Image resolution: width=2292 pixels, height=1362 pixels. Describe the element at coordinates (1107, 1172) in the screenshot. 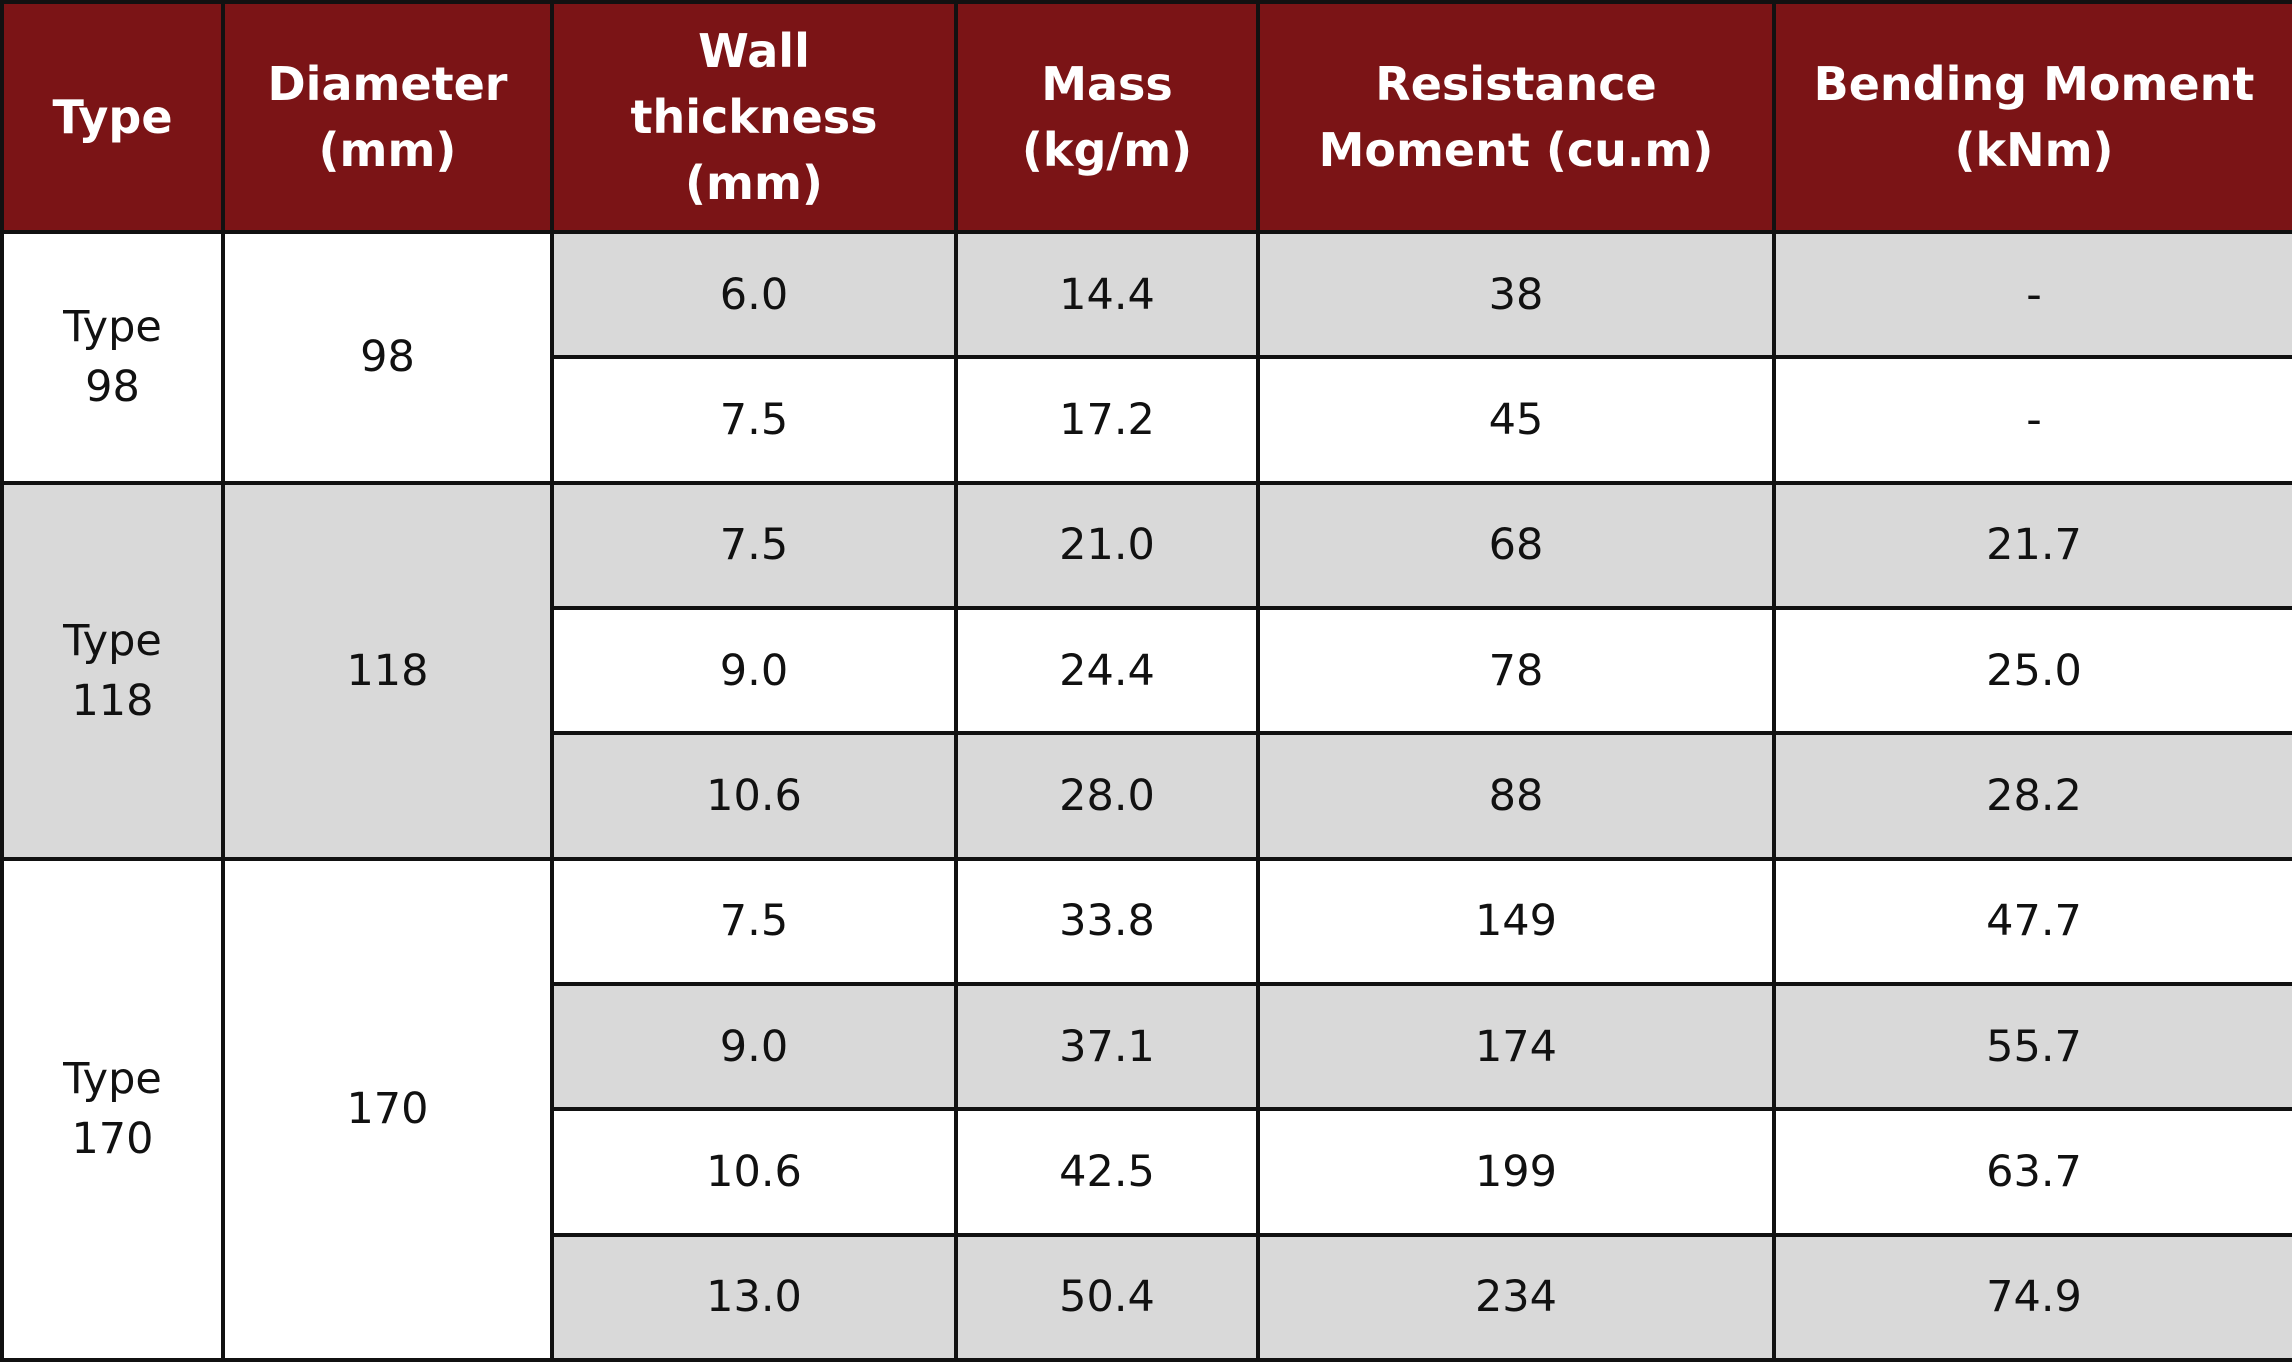

I see `data-cell: 42.5` at that location.